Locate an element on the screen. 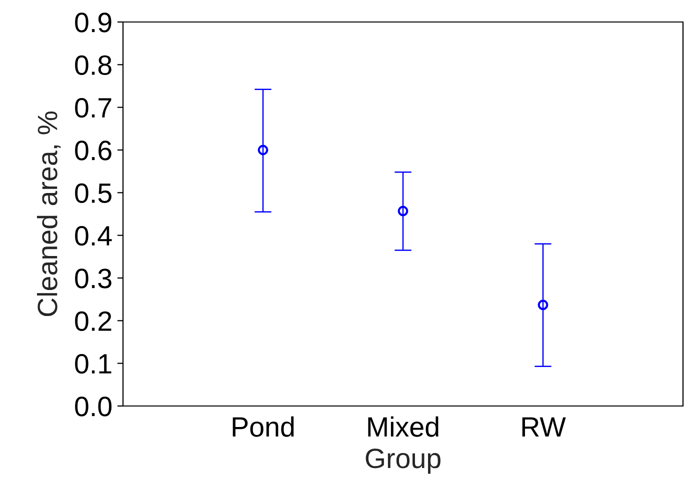 Image resolution: width=692 pixels, height=495 pixels. y-tick-label: 0.6 is located at coordinates (93, 150).